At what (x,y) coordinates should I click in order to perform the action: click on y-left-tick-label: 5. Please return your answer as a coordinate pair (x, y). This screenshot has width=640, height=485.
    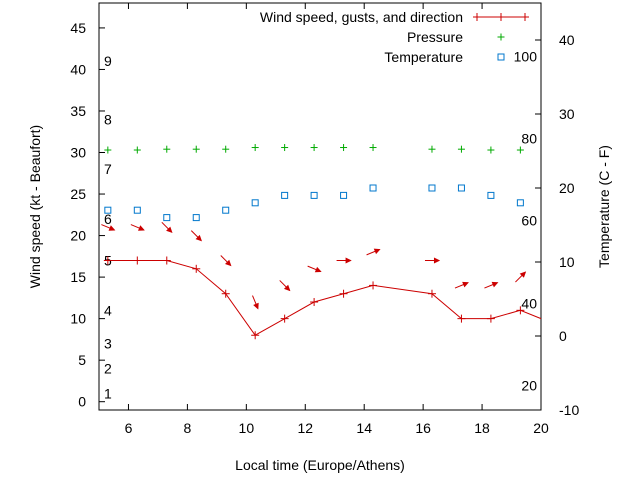
    Looking at the image, I should click on (82, 360).